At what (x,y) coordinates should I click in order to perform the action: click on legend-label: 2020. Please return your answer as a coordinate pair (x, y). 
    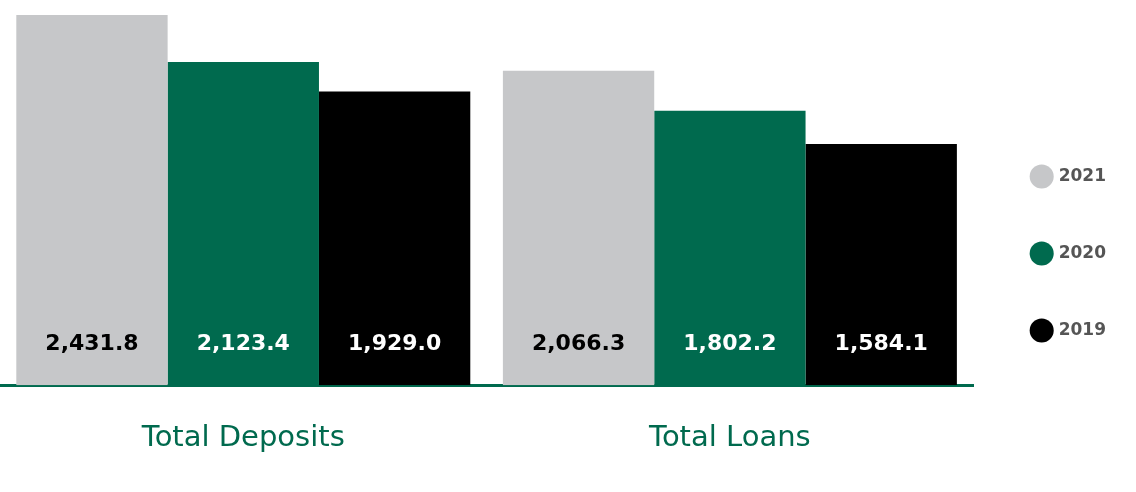
    Looking at the image, I should click on (1082, 251).